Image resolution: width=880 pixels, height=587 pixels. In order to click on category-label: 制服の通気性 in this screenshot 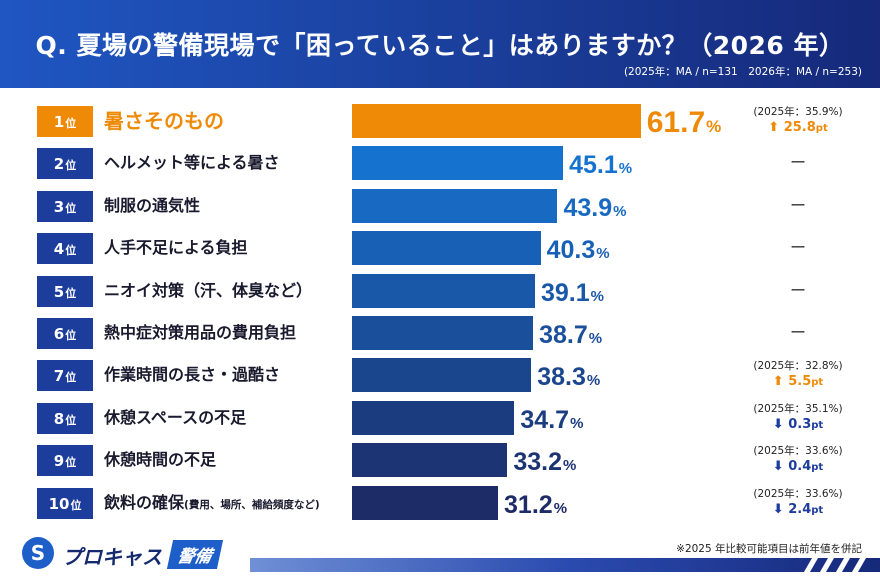, I will do `click(152, 206)`.